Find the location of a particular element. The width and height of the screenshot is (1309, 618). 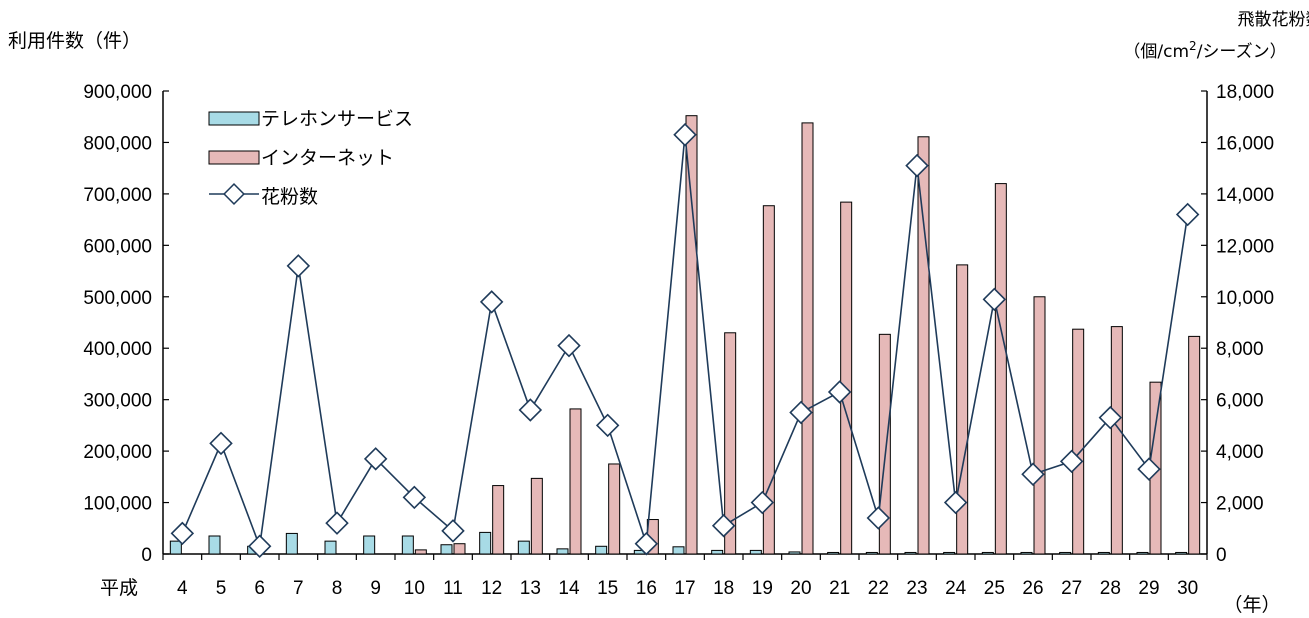

left-tick-label: 500,000 is located at coordinates (117, 298).